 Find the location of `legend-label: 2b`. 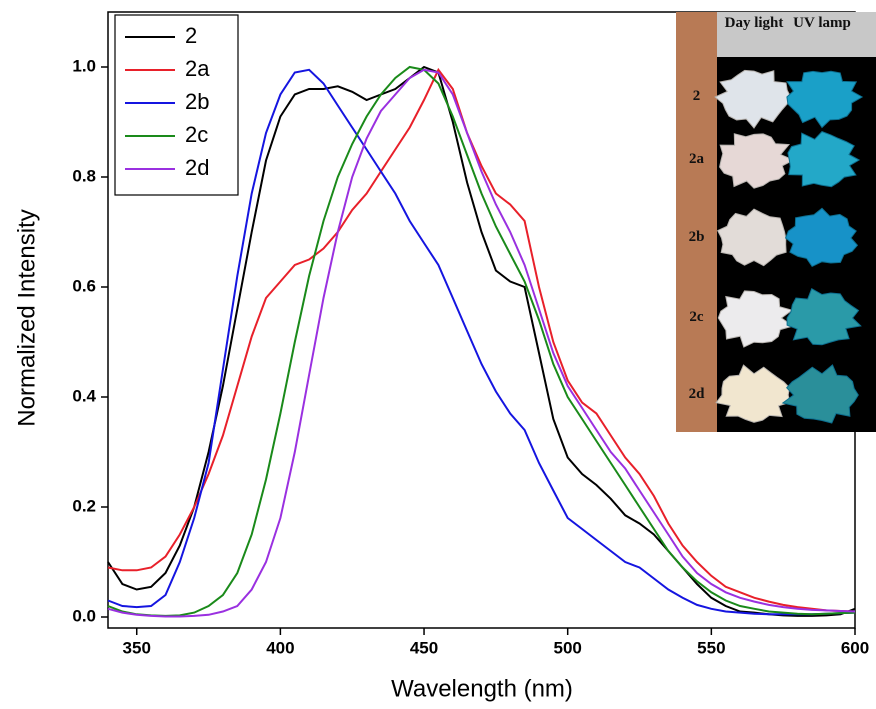

legend-label: 2b is located at coordinates (197, 101).